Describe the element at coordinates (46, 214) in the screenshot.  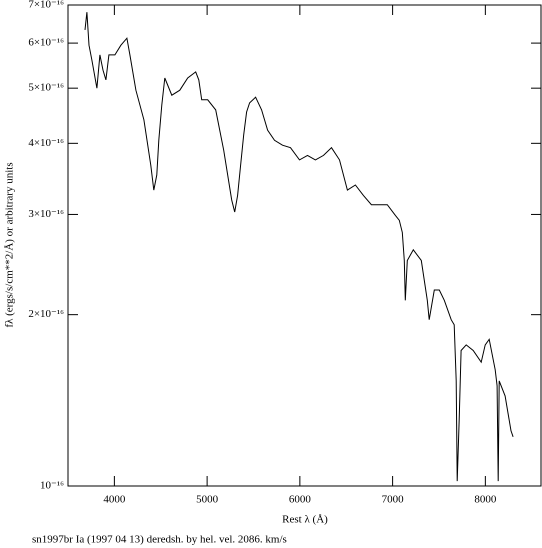
I see `y-tick-label: 3×10⁻¹⁶` at that location.